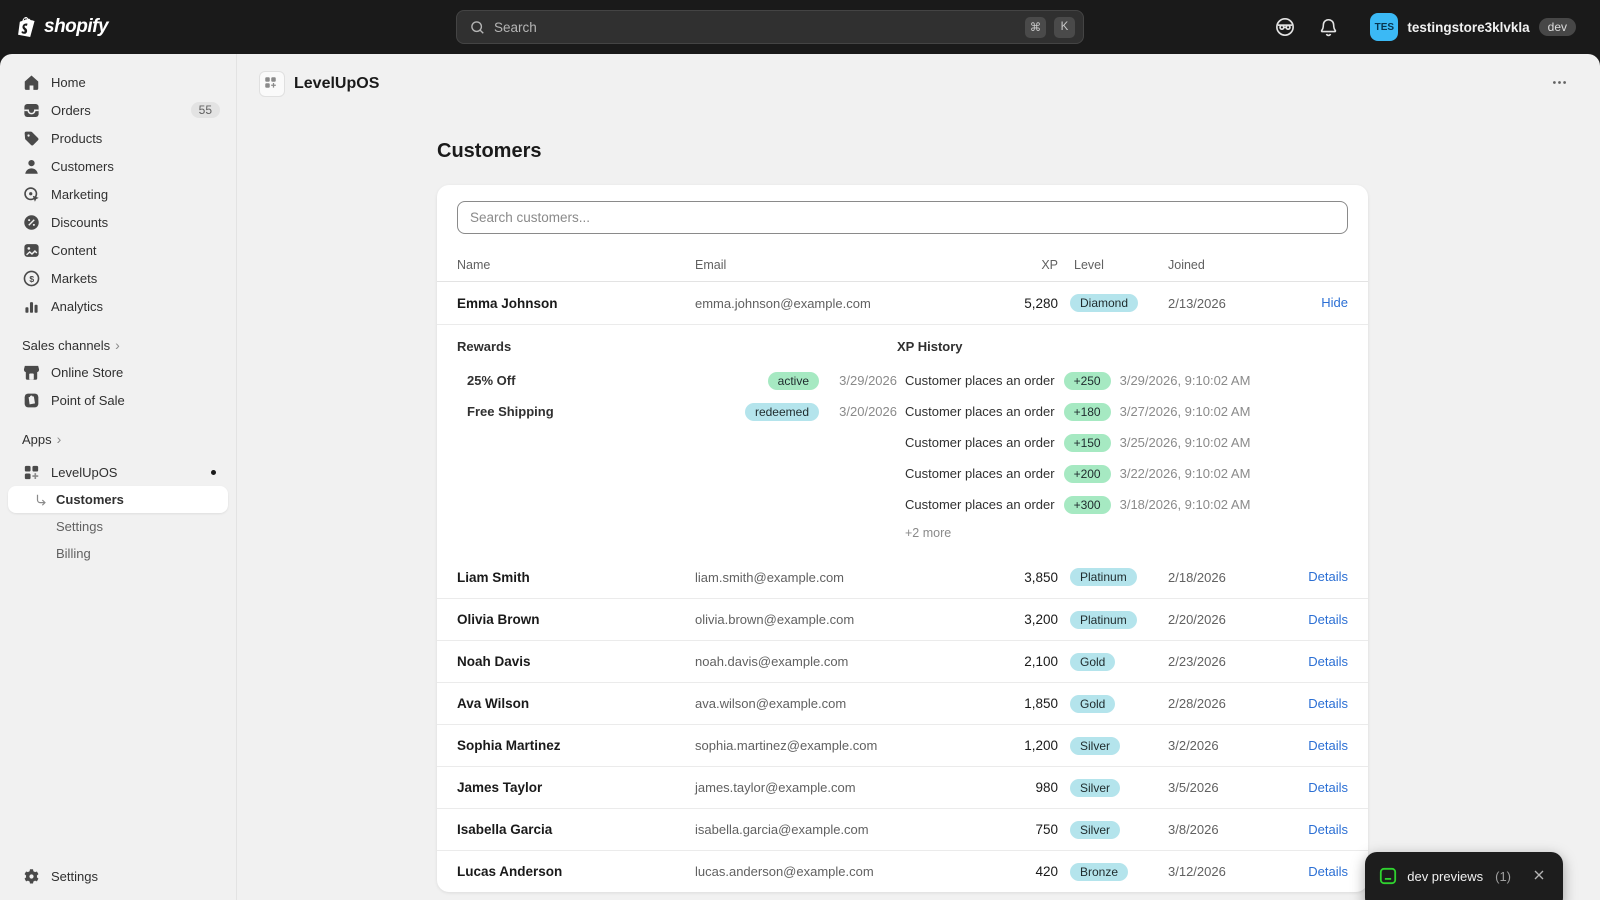  I want to click on customer-name: Lucas Anderson, so click(510, 871).